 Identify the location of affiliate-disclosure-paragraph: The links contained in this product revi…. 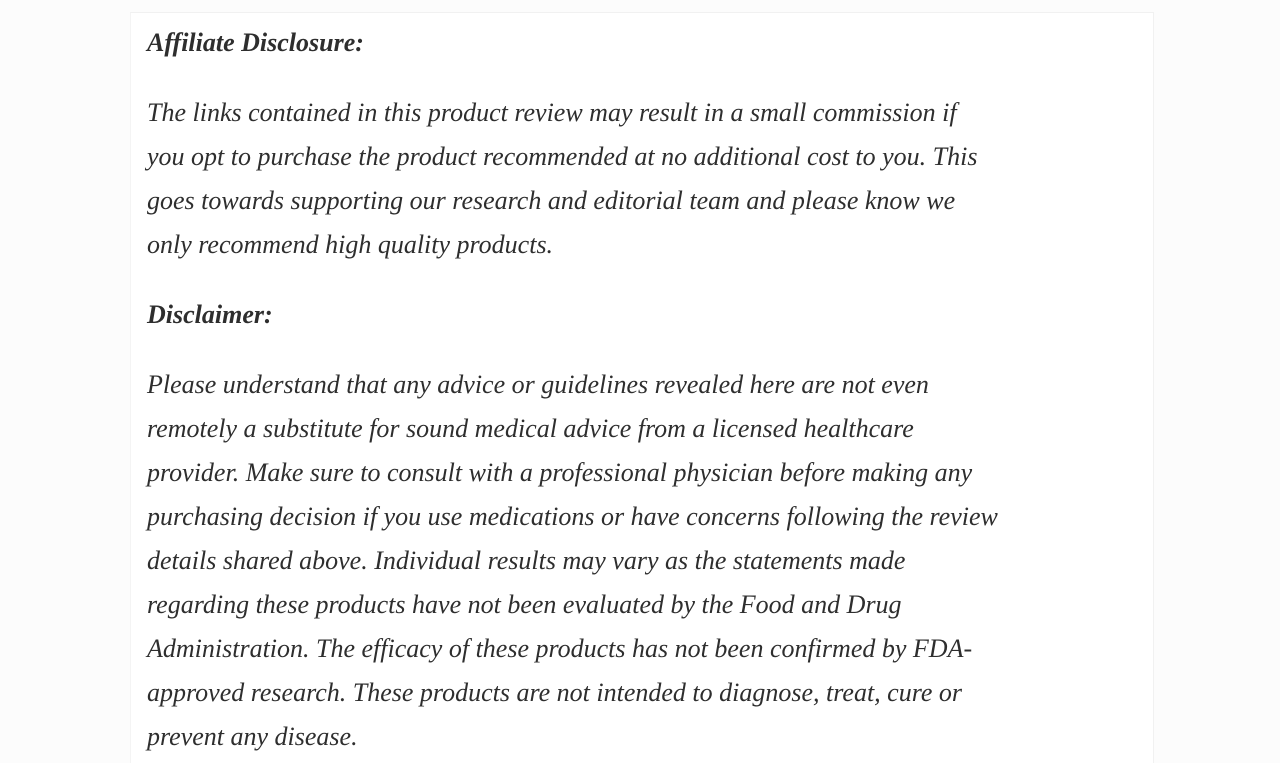
(562, 178).